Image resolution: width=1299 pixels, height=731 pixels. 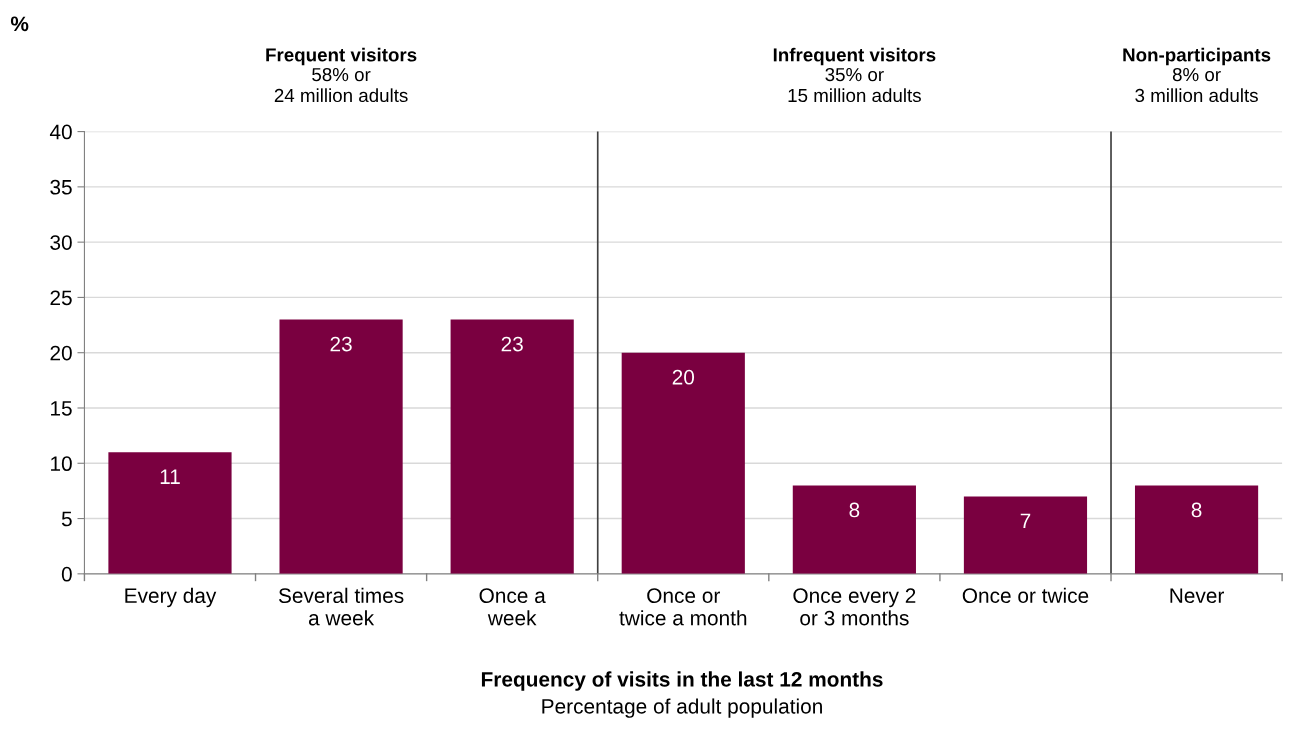 What do you see at coordinates (171, 597) in the screenshot?
I see `x-tick-label: Every day` at bounding box center [171, 597].